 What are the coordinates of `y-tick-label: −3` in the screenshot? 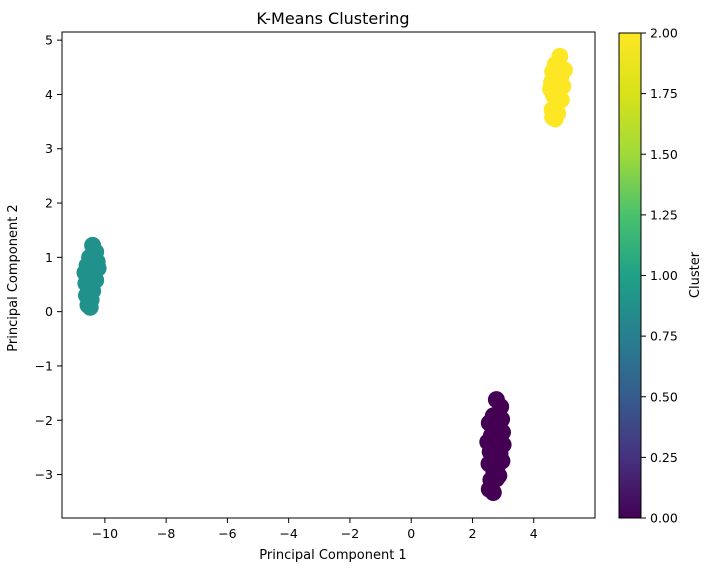 It's located at (44, 474).